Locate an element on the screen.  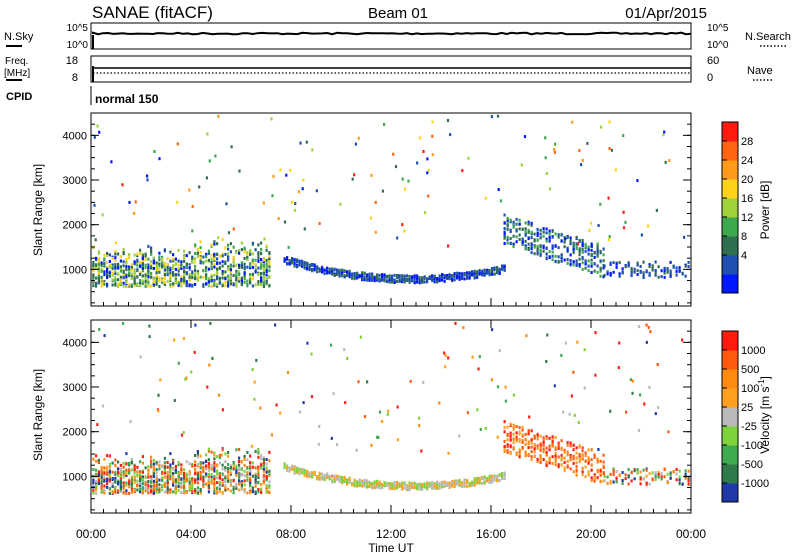
power-colorbar-swatch is located at coordinates (730, 246).